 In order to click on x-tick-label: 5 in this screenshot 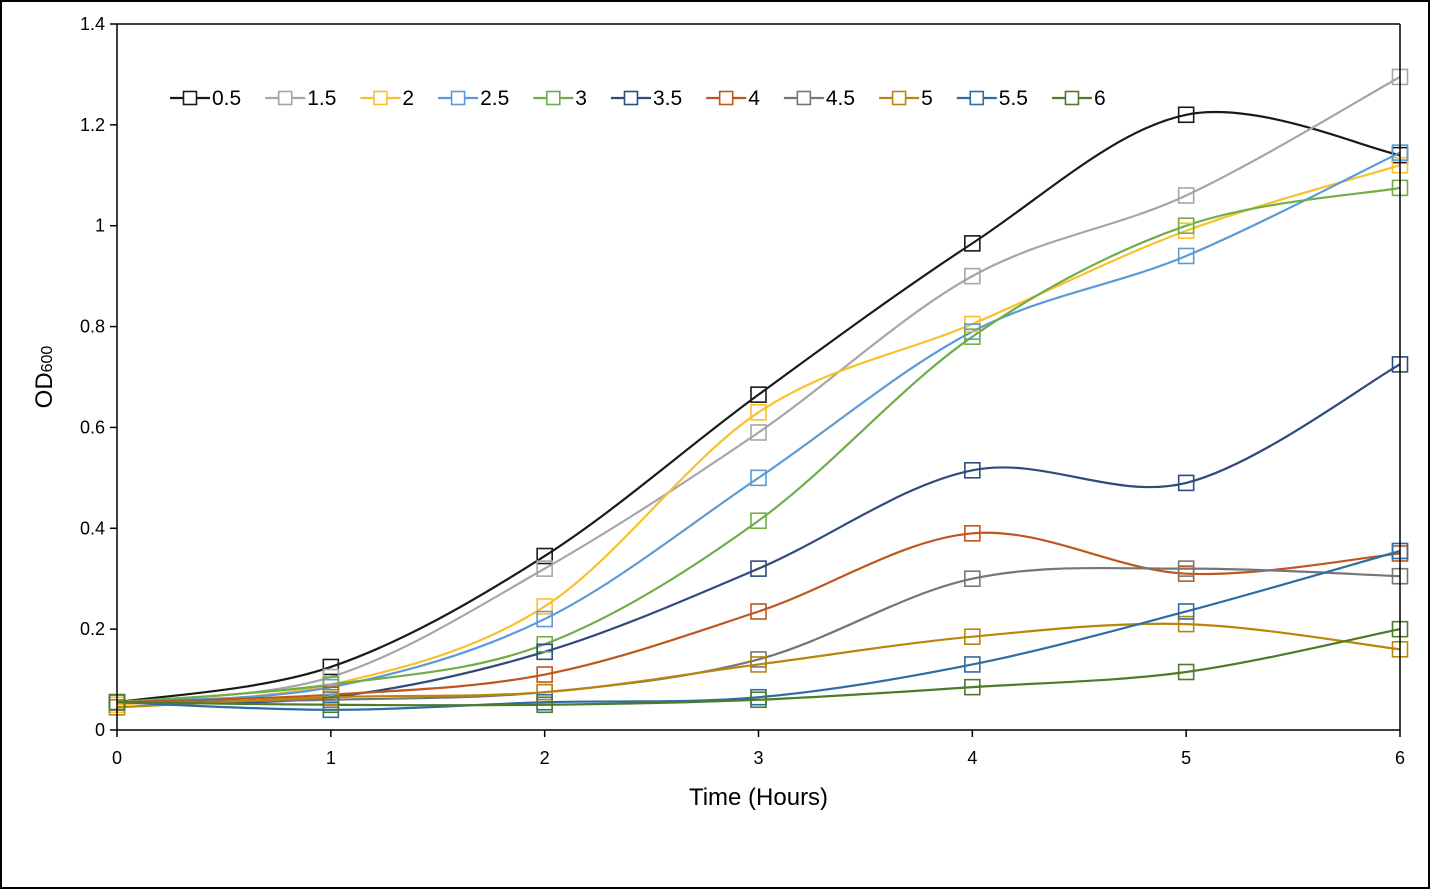, I will do `click(1186, 758)`.